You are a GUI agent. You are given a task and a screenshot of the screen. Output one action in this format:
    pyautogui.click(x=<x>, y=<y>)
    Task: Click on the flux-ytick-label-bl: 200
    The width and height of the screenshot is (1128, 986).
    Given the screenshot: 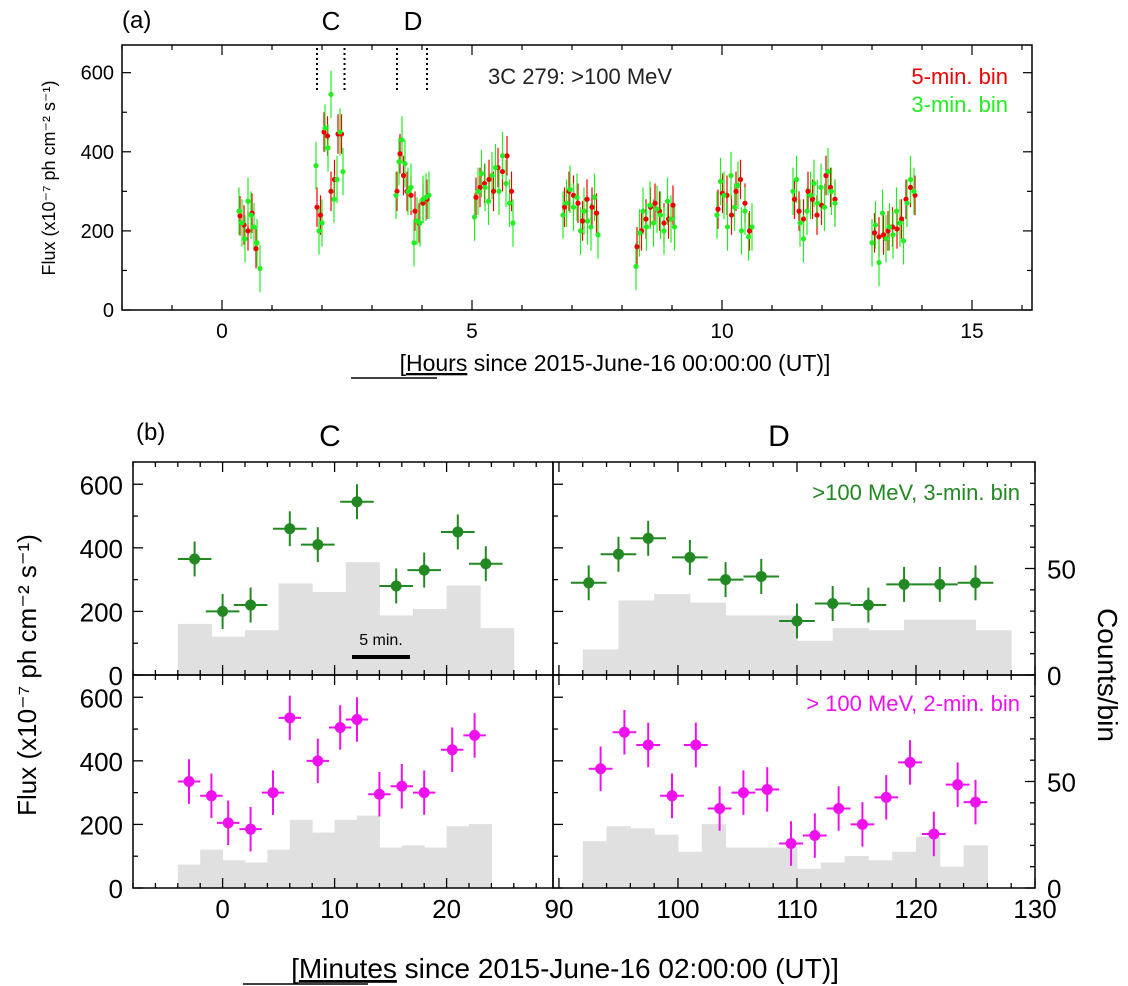 What is the action you would take?
    pyautogui.click(x=101, y=825)
    